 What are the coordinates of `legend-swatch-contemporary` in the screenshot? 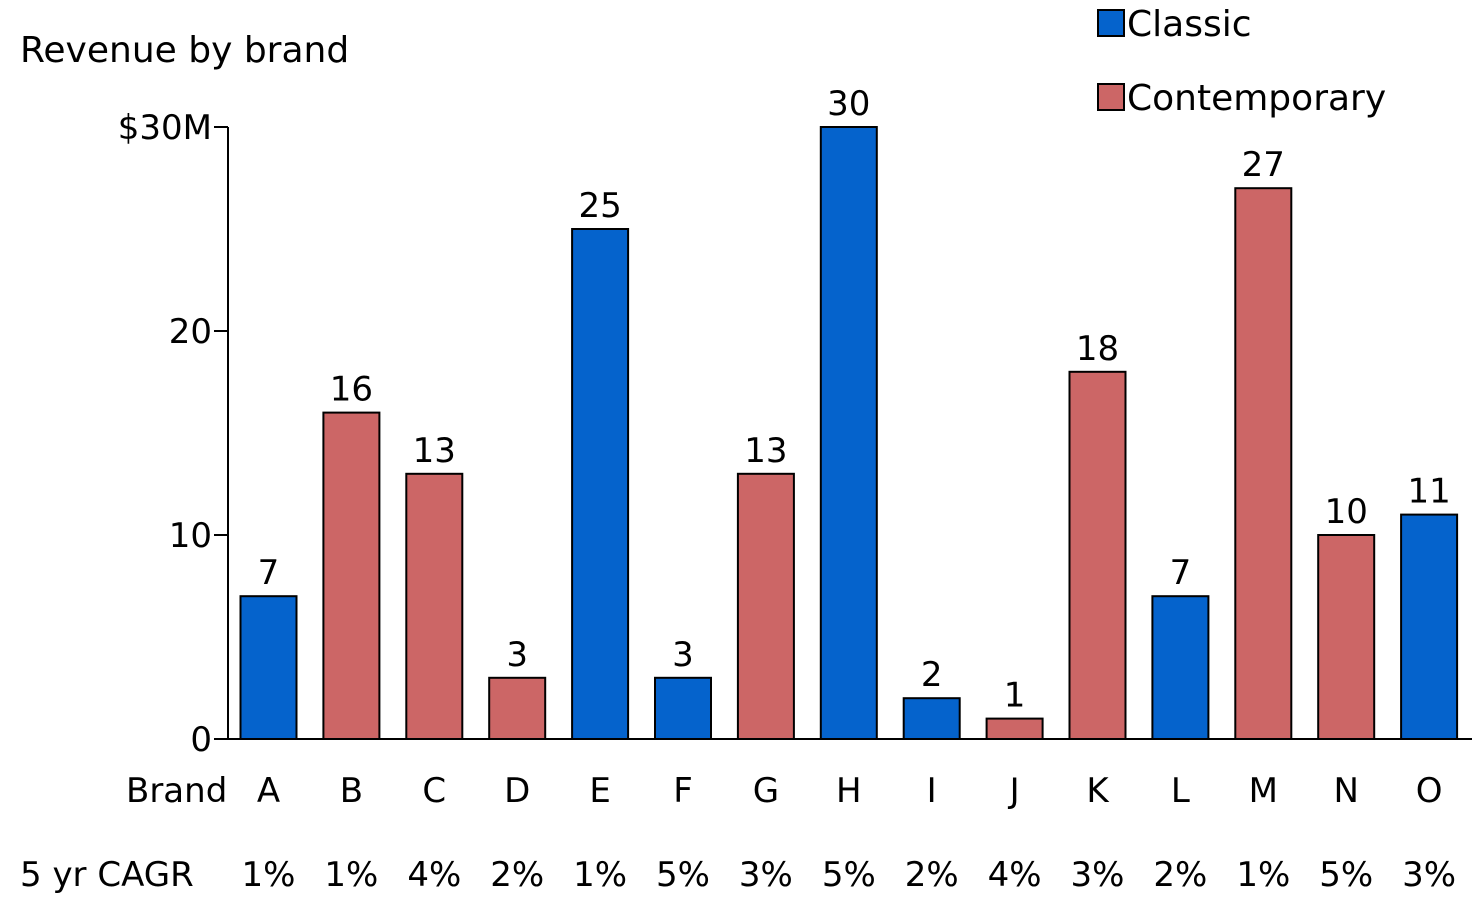 It's located at (1111, 97).